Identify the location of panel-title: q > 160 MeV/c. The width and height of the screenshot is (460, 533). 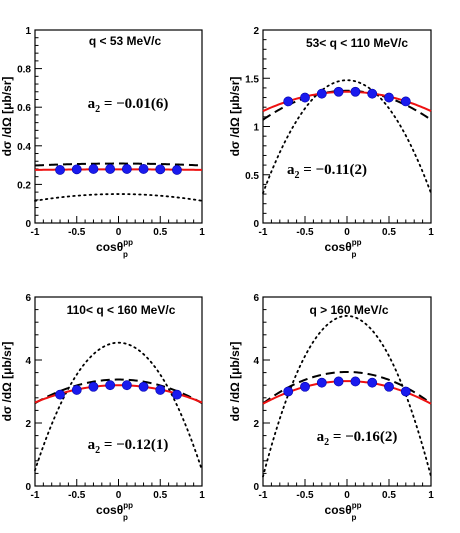
(348, 310).